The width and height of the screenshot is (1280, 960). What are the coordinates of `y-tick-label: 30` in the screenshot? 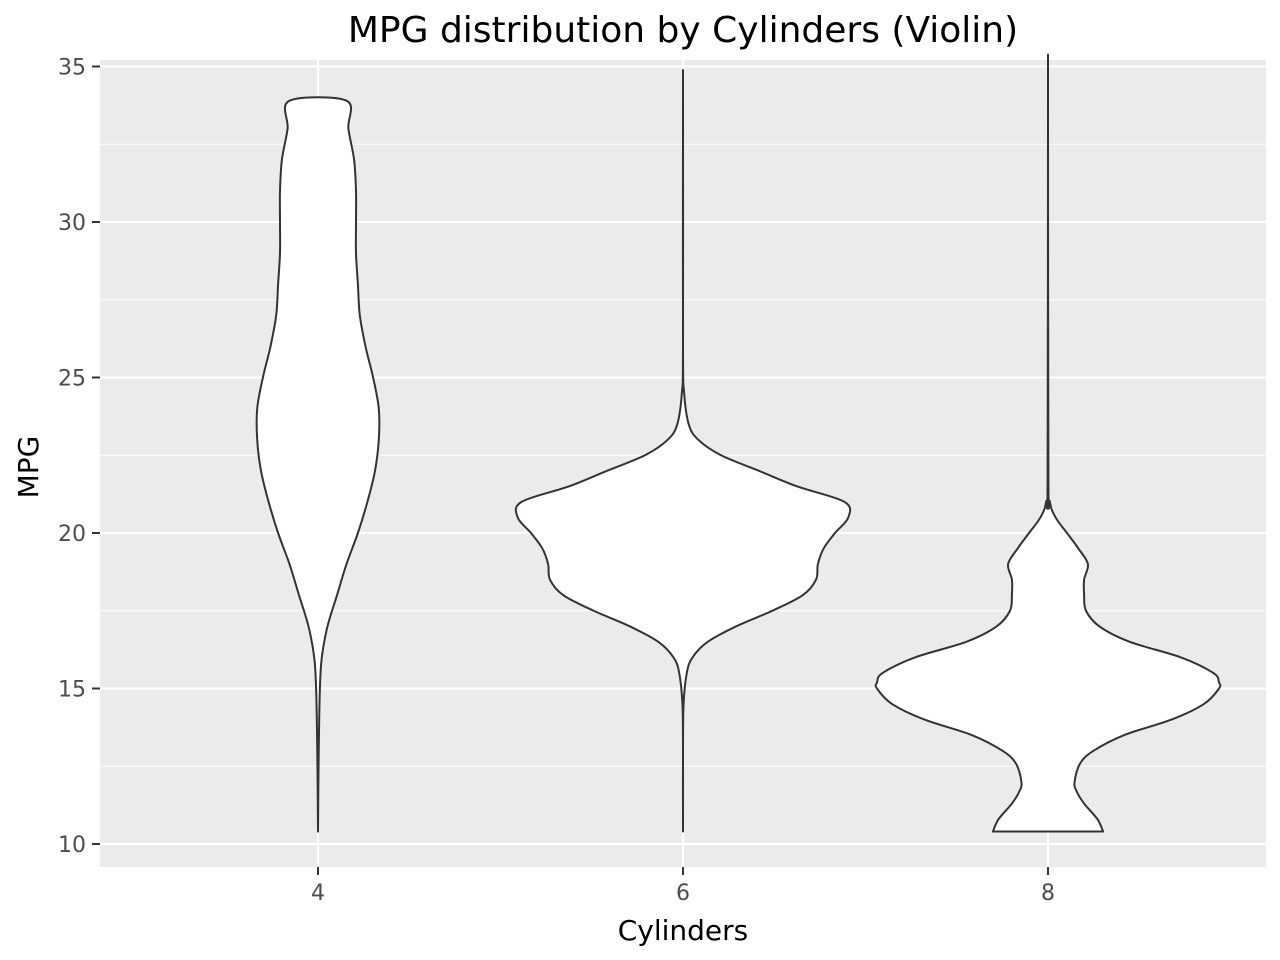 It's located at (72, 223).